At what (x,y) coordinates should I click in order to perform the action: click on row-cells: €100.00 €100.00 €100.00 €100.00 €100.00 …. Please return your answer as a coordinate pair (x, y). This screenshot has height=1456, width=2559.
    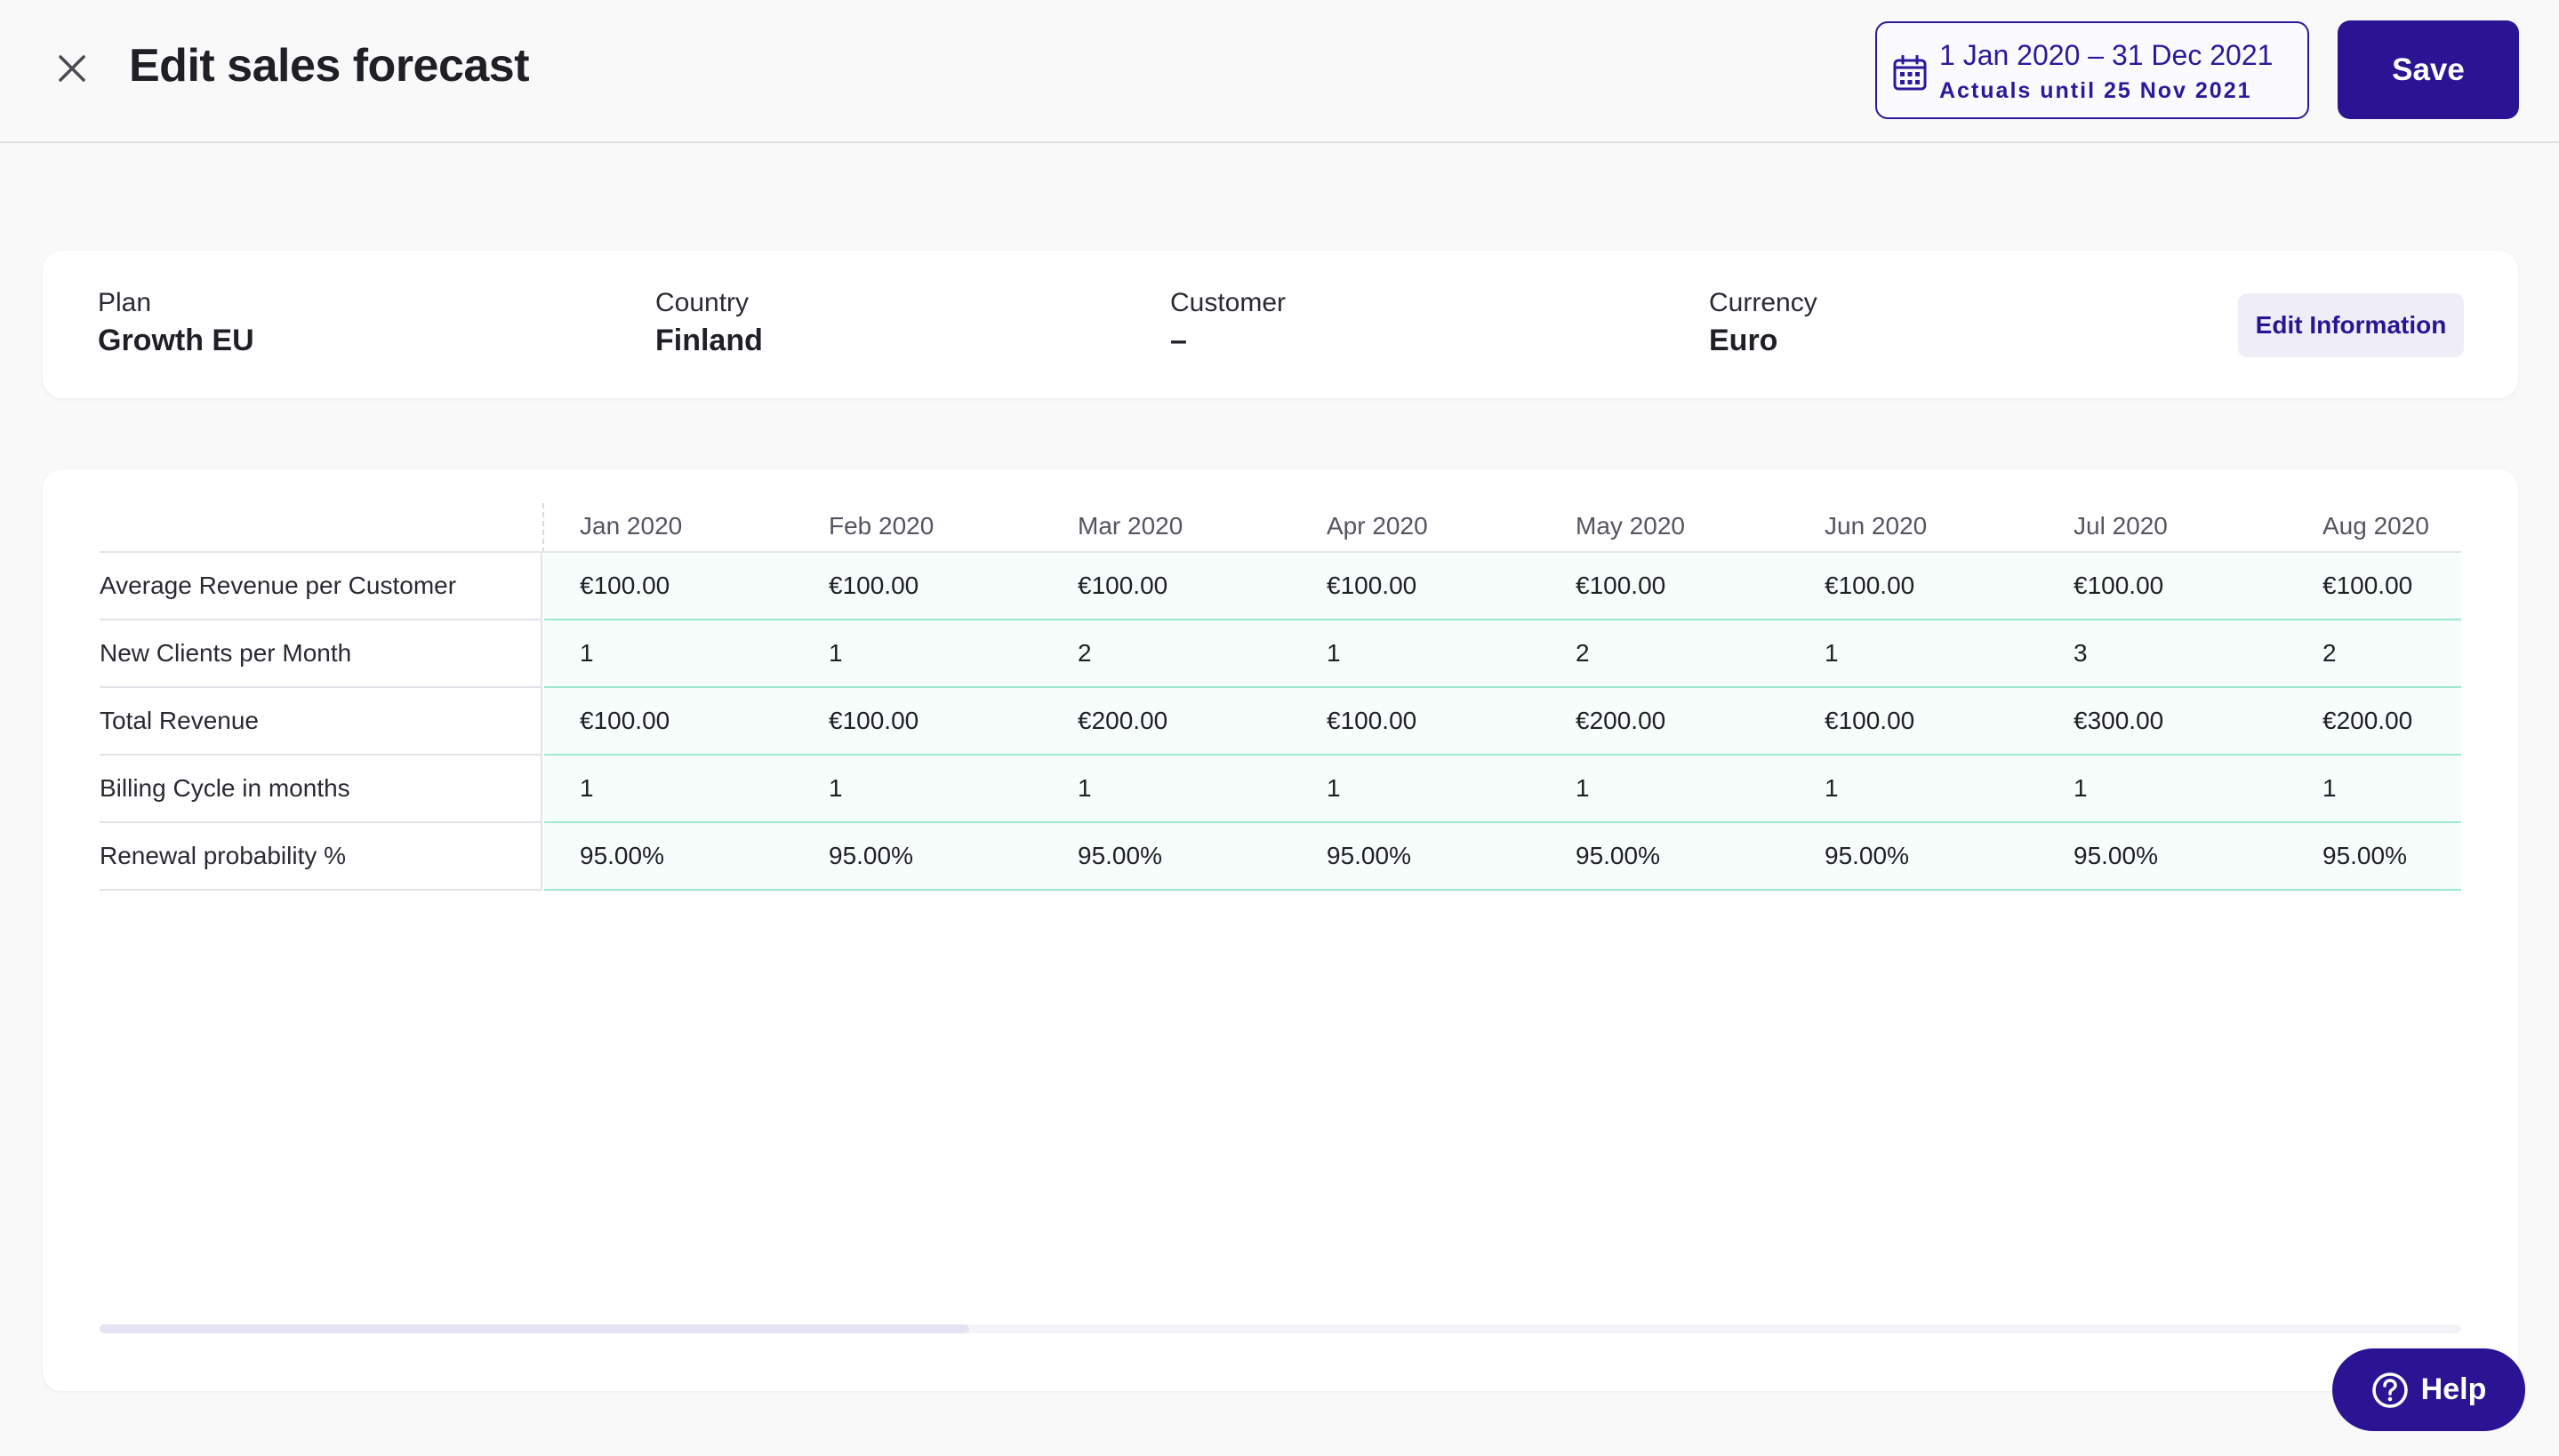
    Looking at the image, I should click on (1502, 586).